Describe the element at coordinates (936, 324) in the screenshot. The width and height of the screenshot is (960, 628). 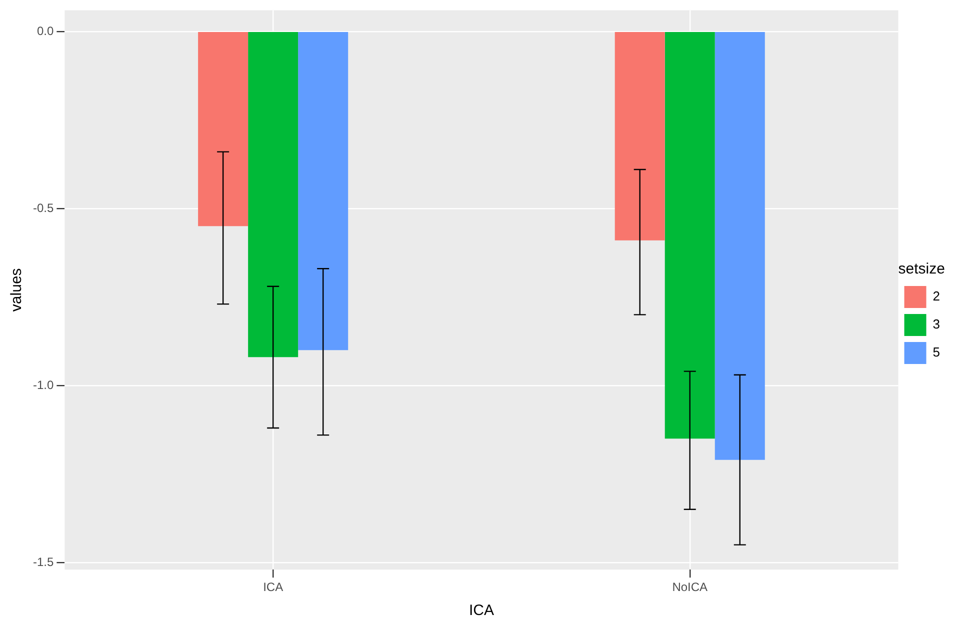
I see `legend-label: 3` at that location.